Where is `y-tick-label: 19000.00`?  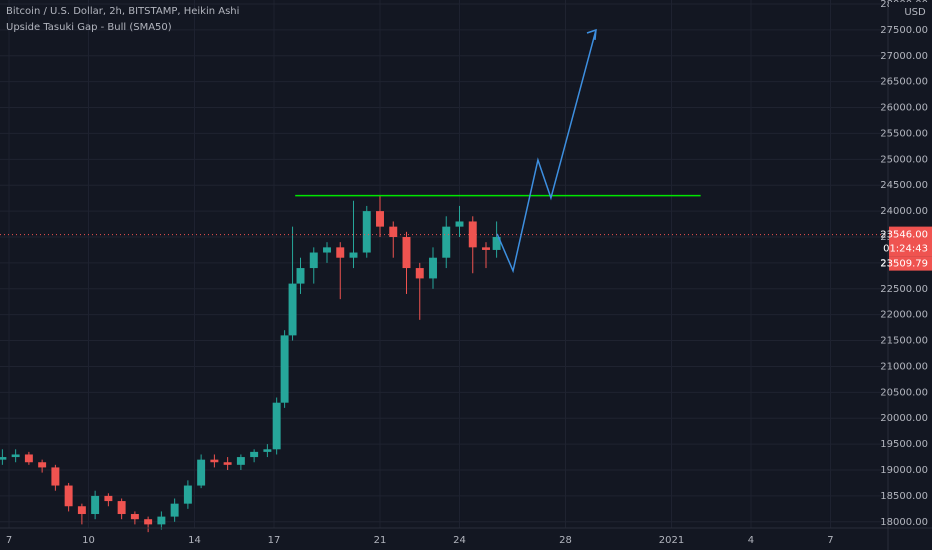 y-tick-label: 19000.00 is located at coordinates (904, 470).